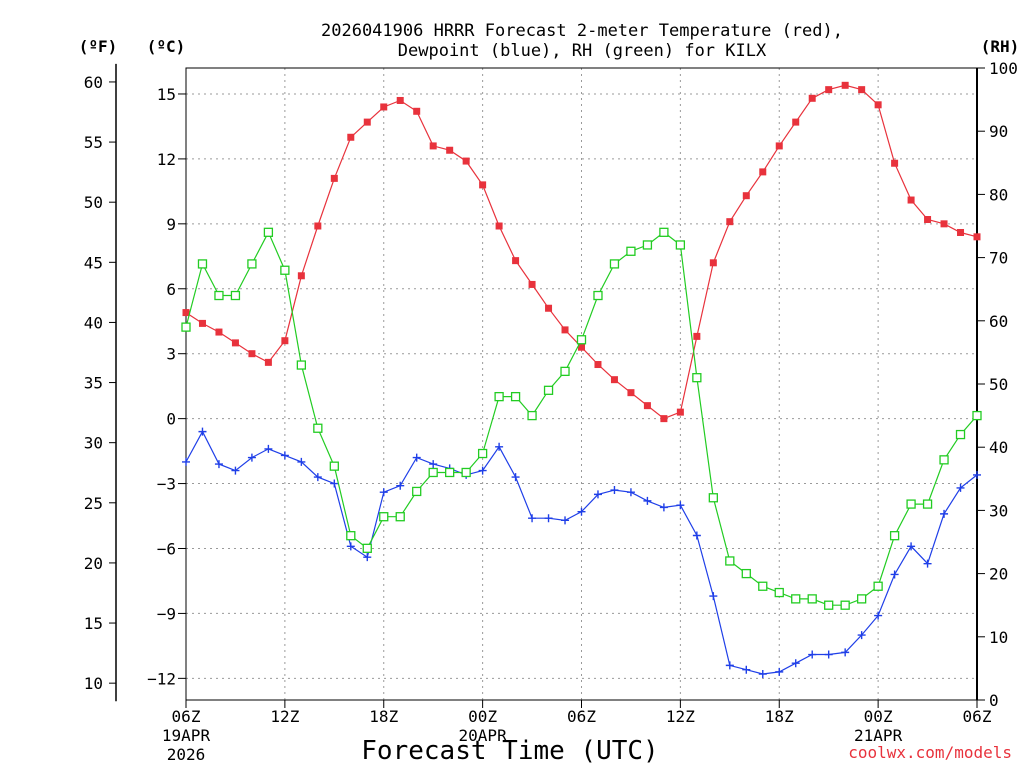 The width and height of the screenshot is (1024, 768). Describe the element at coordinates (509, 751) in the screenshot. I see `x-axis-title: Forecast Time (UTC)` at that location.